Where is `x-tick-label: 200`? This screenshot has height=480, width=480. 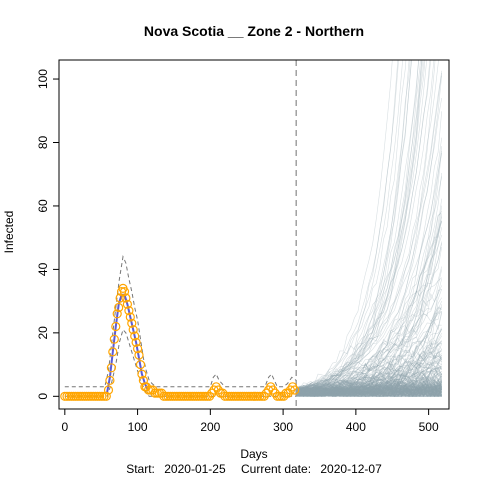
x-tick-label: 200 is located at coordinates (210, 427).